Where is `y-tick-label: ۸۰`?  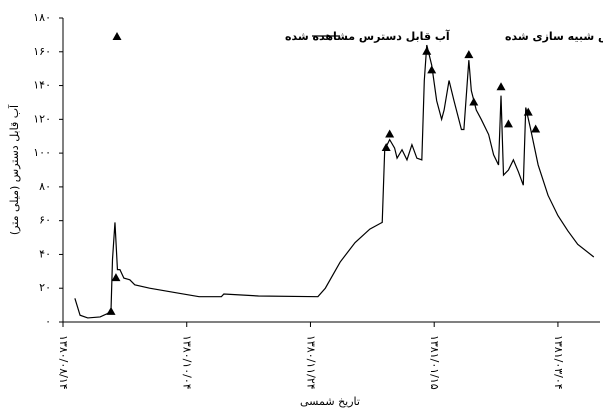 y-tick-label: ۸۰ is located at coordinates (45, 186).